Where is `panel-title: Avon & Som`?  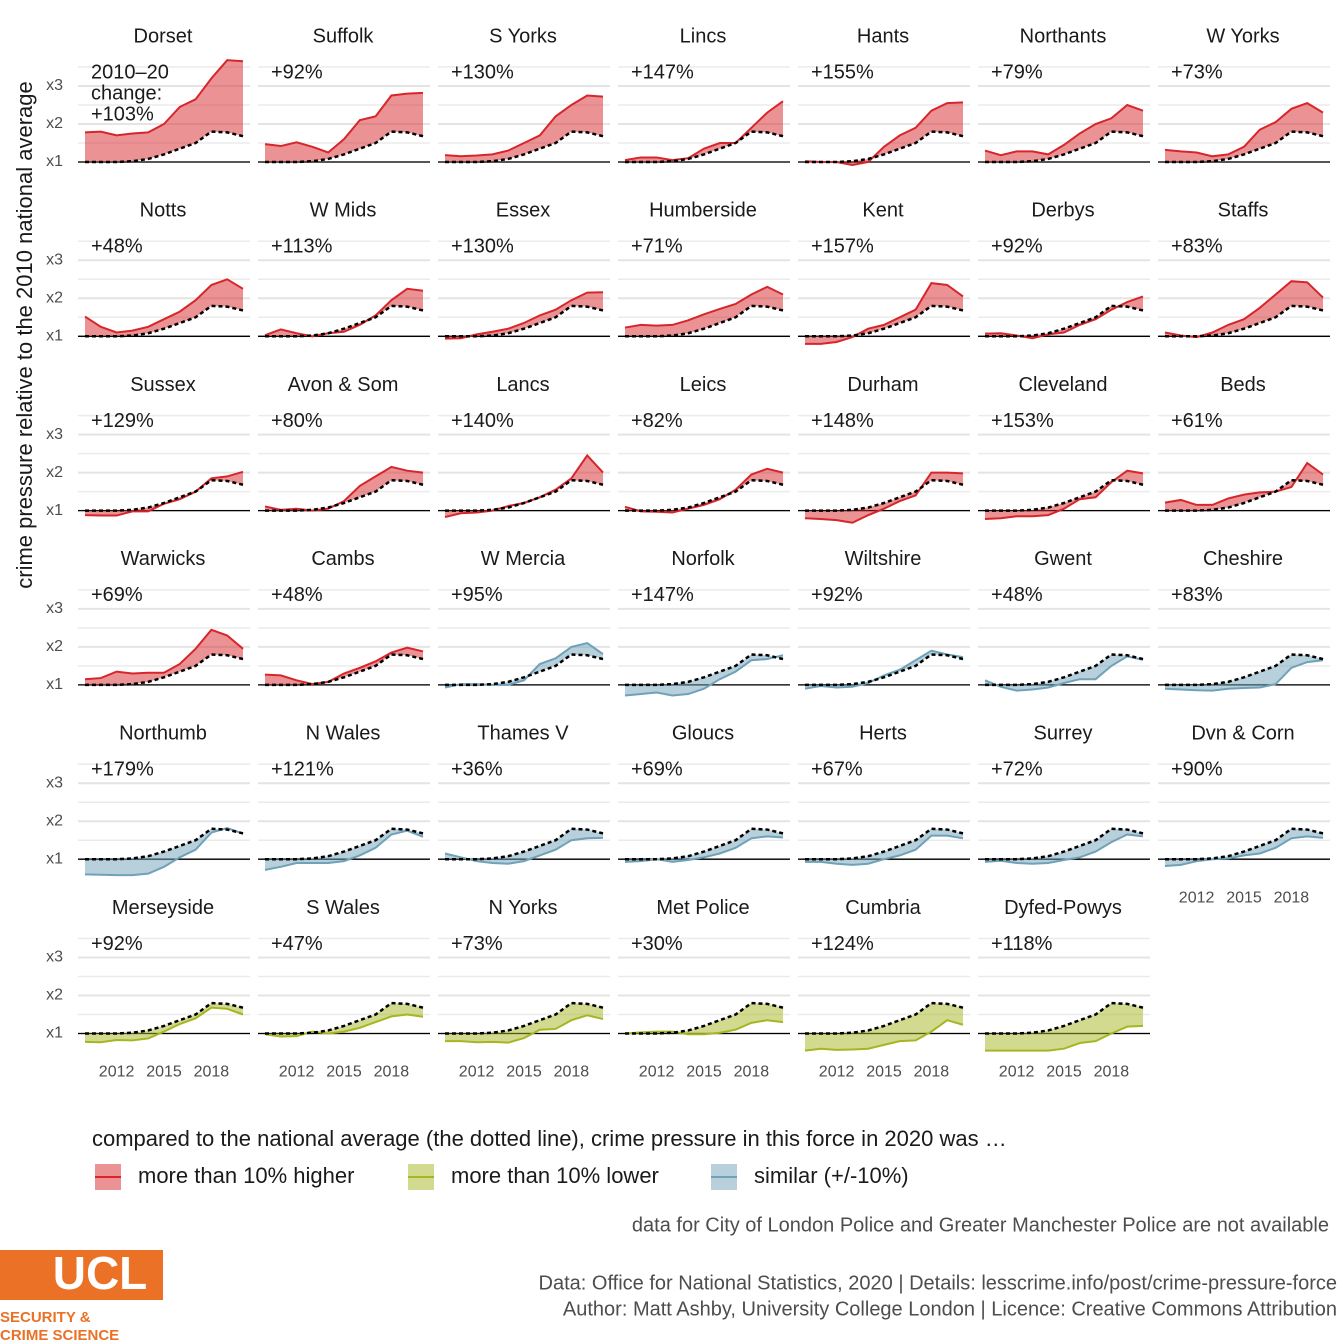 panel-title: Avon & Som is located at coordinates (343, 385).